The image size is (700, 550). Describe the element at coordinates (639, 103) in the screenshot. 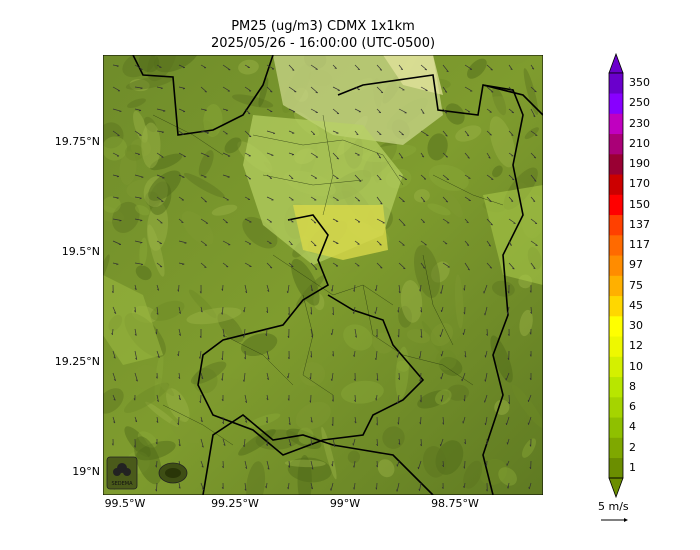

I see `colorbar-tick-label: 250` at that location.